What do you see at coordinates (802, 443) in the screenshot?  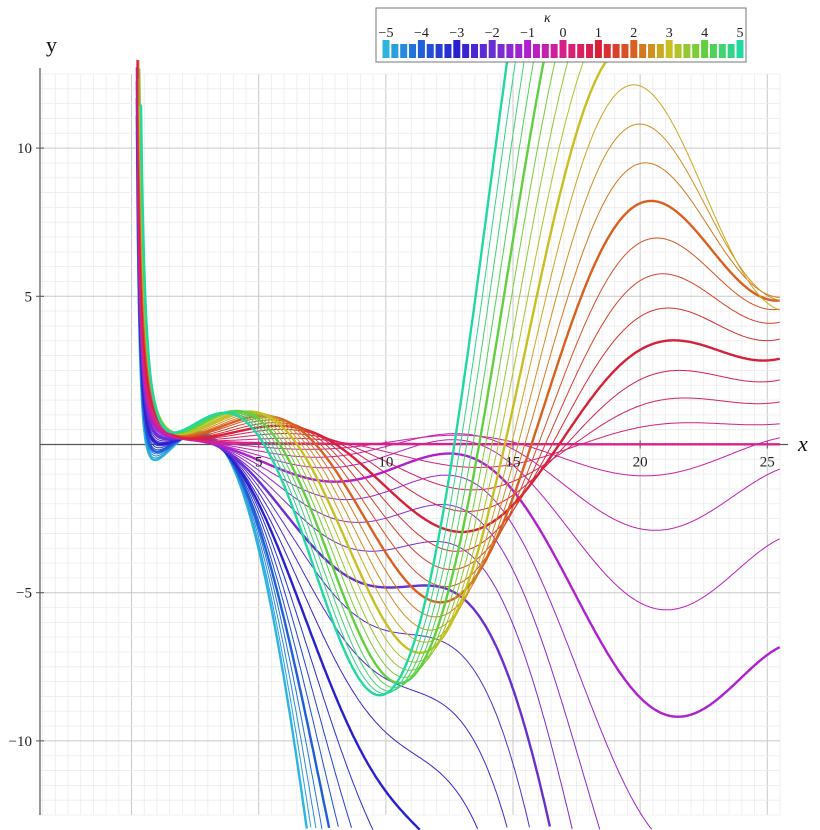 I see `x-axis-title: x` at bounding box center [802, 443].